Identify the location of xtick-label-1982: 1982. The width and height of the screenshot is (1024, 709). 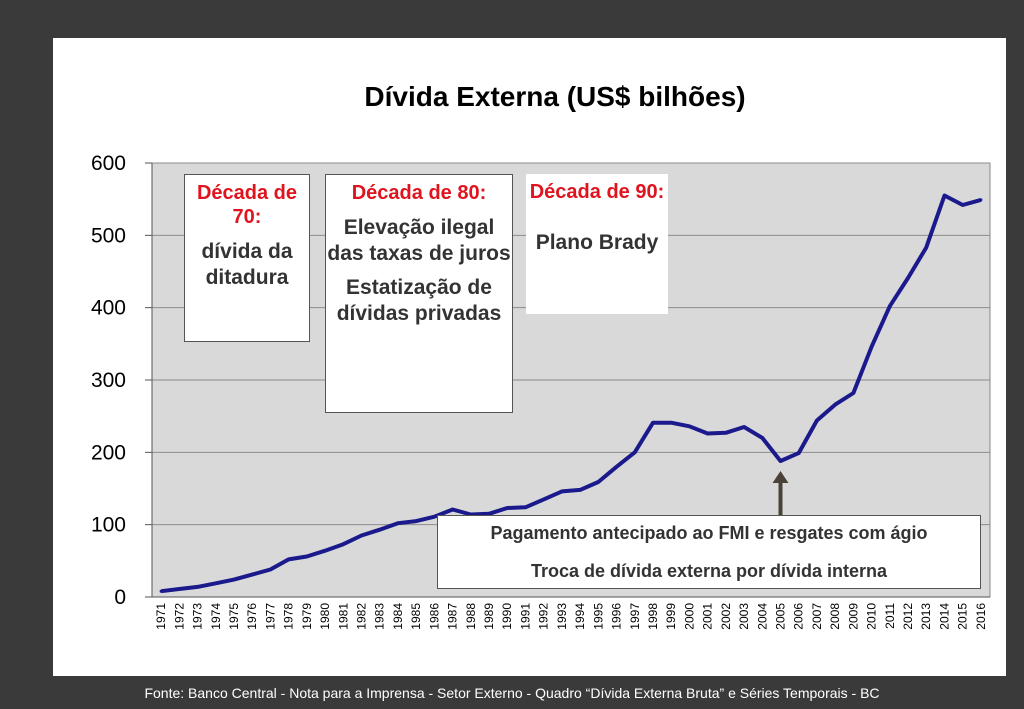
(362, 616).